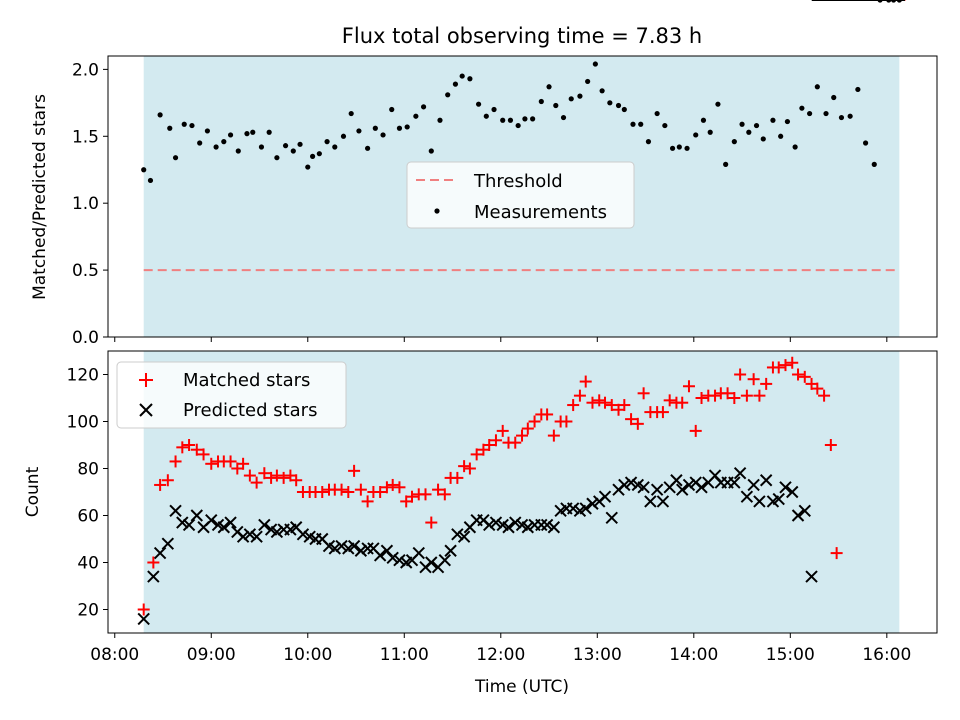 This screenshot has height=720, width=960. Describe the element at coordinates (307, 655) in the screenshot. I see `x-tick-label: 10:00` at that location.